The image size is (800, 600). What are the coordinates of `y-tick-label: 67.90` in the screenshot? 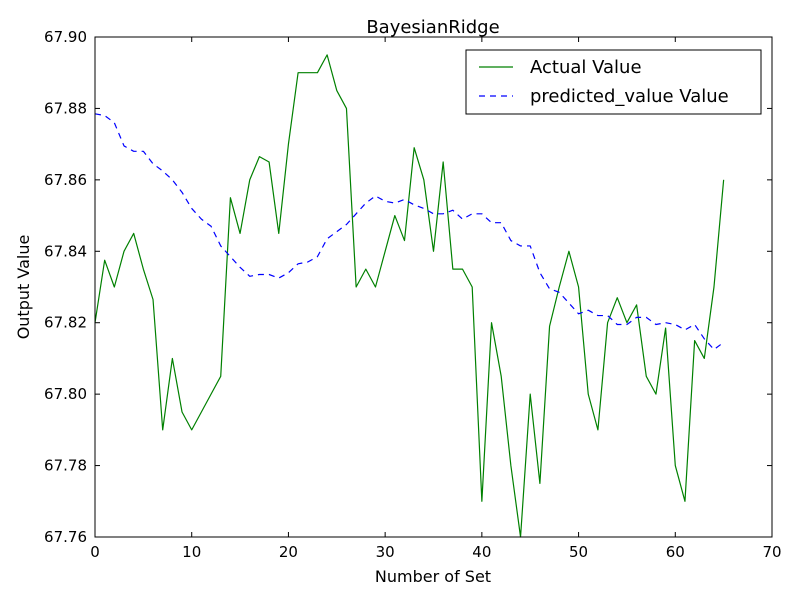 It's located at (65, 37).